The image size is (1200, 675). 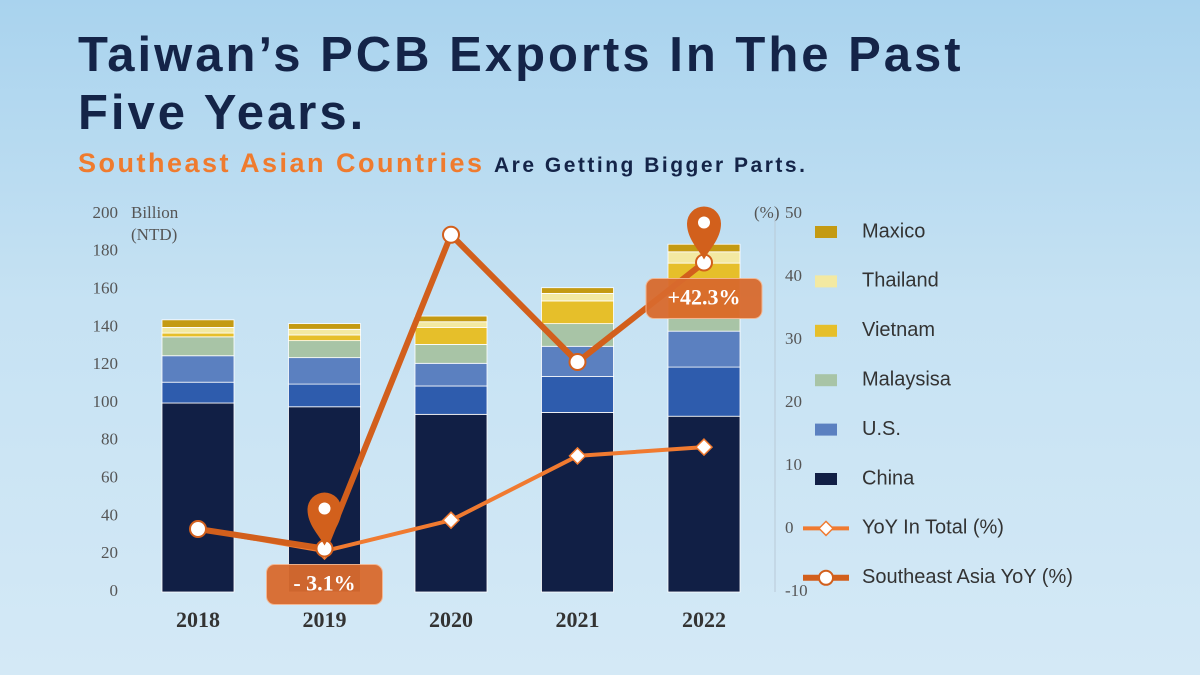 What do you see at coordinates (155, 212) in the screenshot?
I see `y-axis-label: Billion` at bounding box center [155, 212].